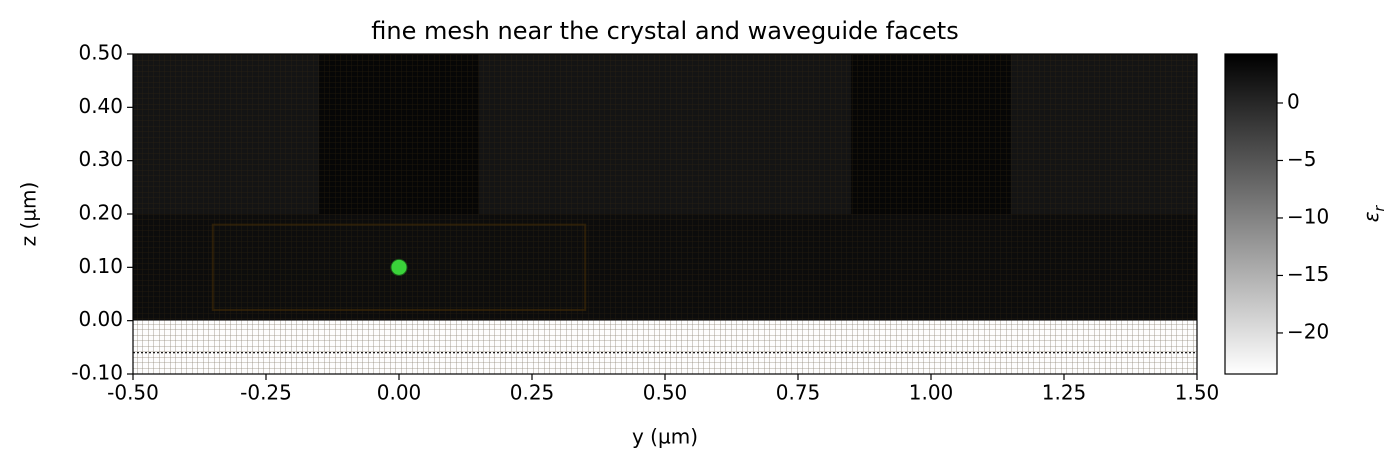 This screenshot has height=468, width=1400. What do you see at coordinates (1251, 214) in the screenshot?
I see `colorbar-gradient` at bounding box center [1251, 214].